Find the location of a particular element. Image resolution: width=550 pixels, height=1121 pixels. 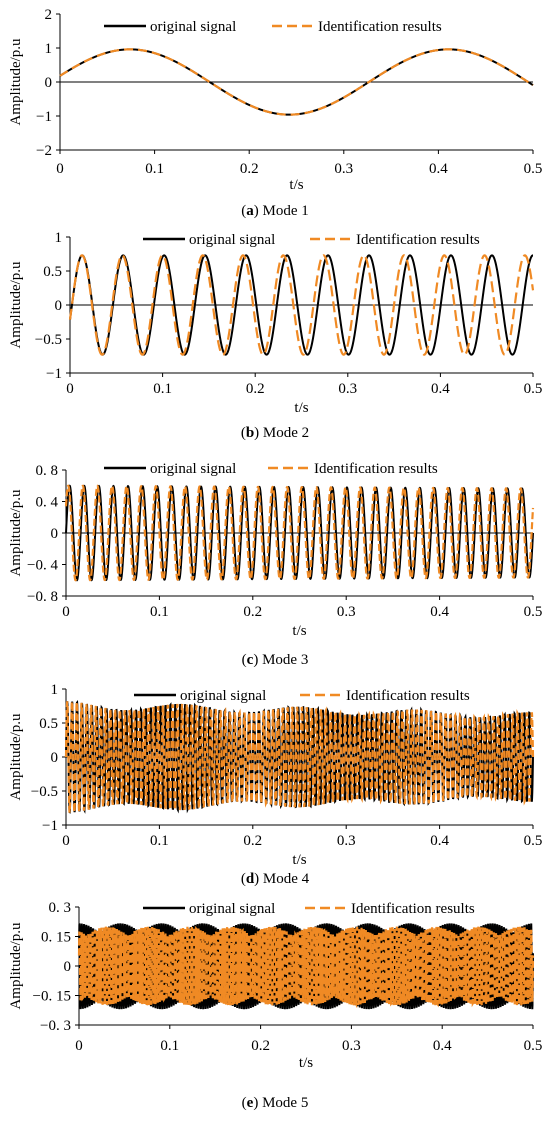

y-tick-label: −0. 3 is located at coordinates (55, 1026).